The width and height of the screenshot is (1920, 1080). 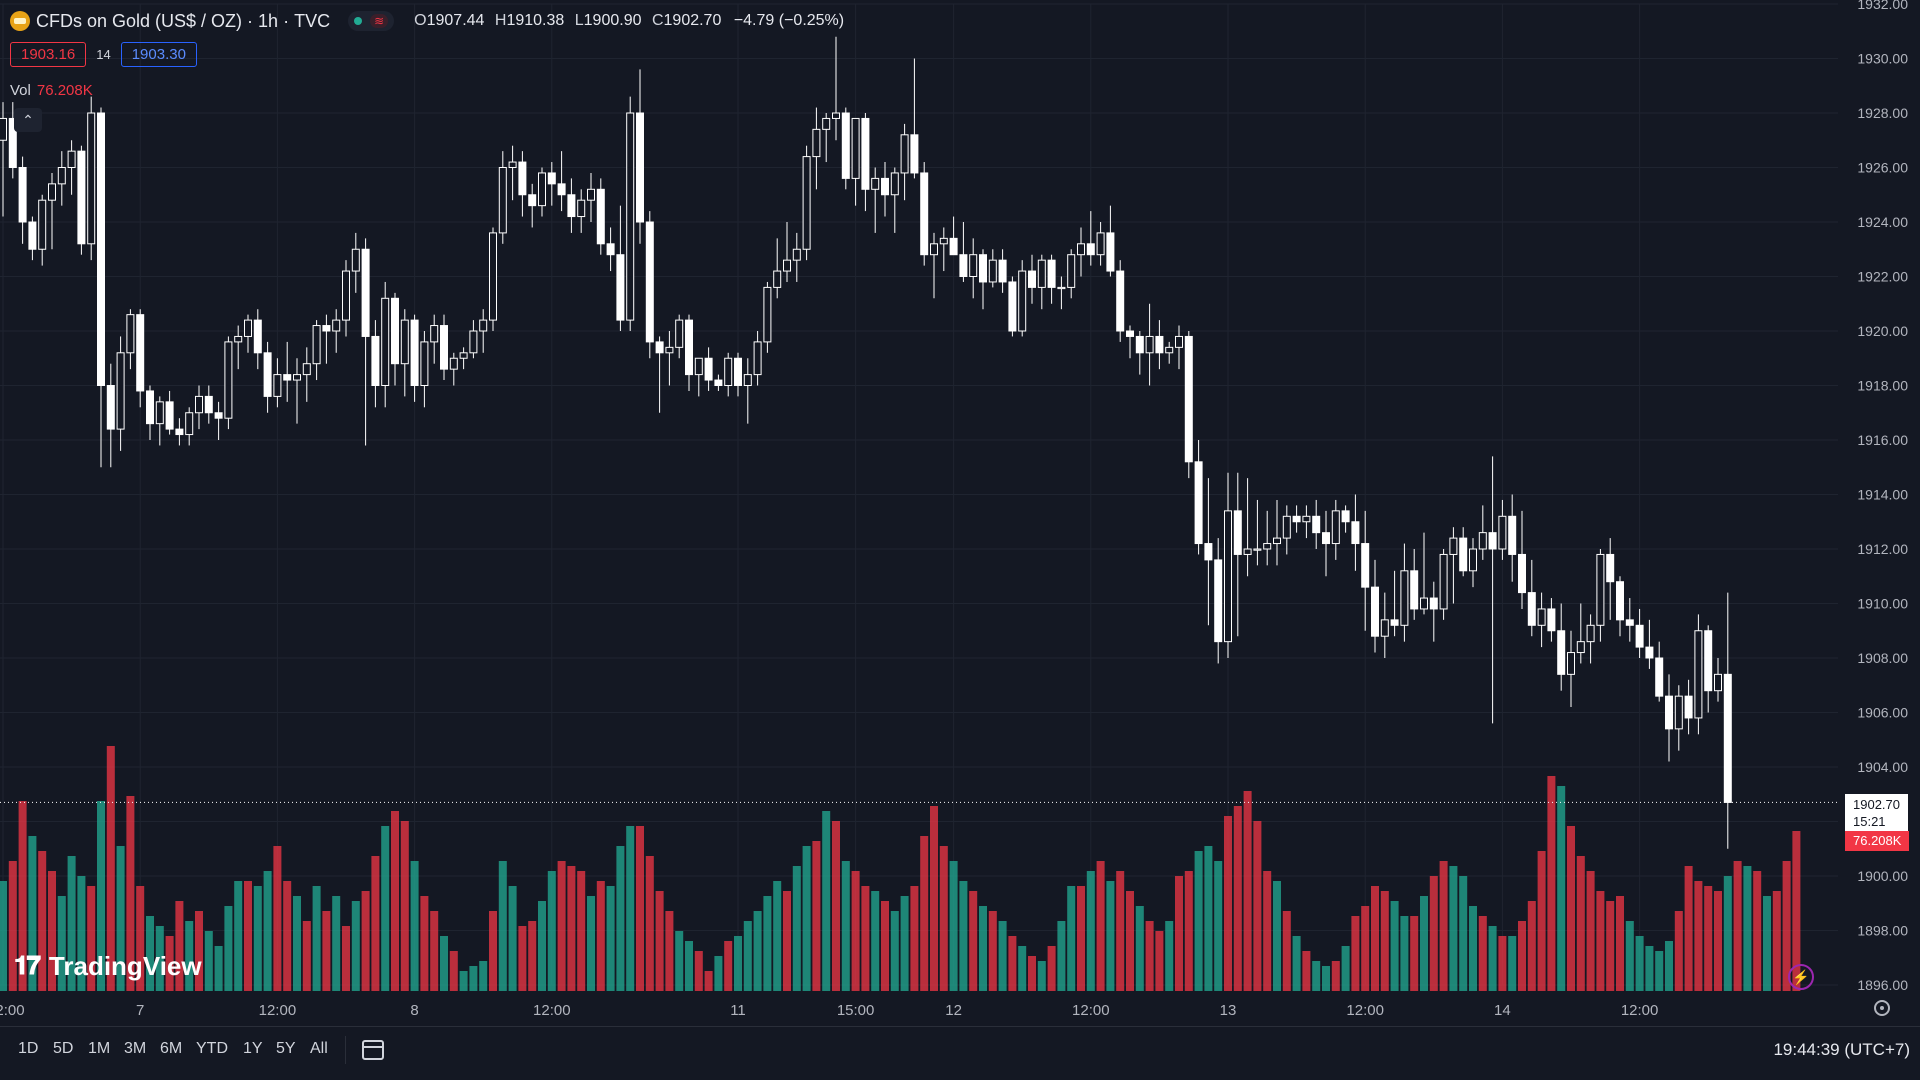 What do you see at coordinates (1801, 977) in the screenshot?
I see `bolt-icon: ⚡` at bounding box center [1801, 977].